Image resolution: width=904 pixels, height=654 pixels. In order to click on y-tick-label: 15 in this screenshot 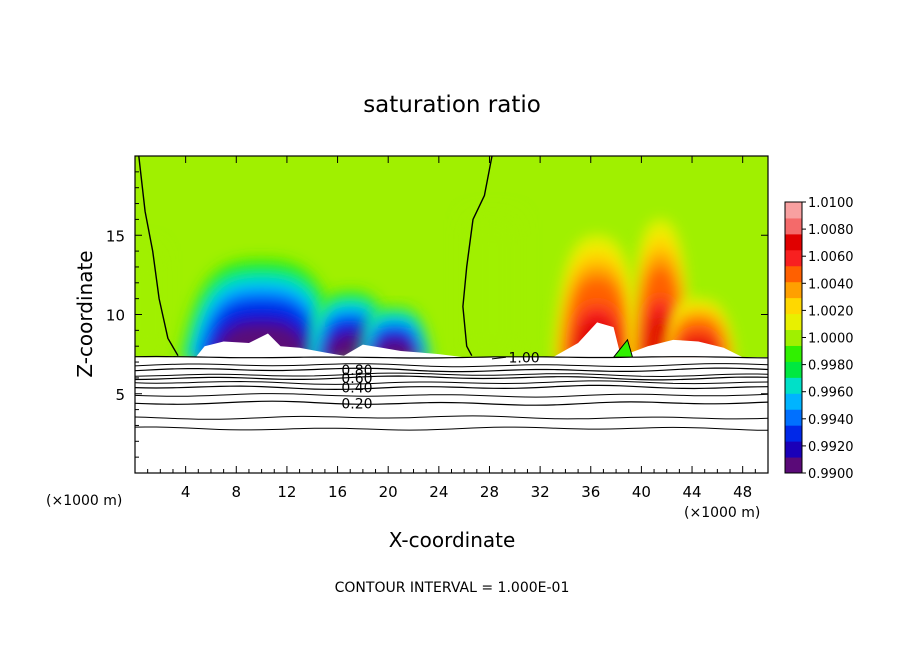, I will do `click(115, 236)`.